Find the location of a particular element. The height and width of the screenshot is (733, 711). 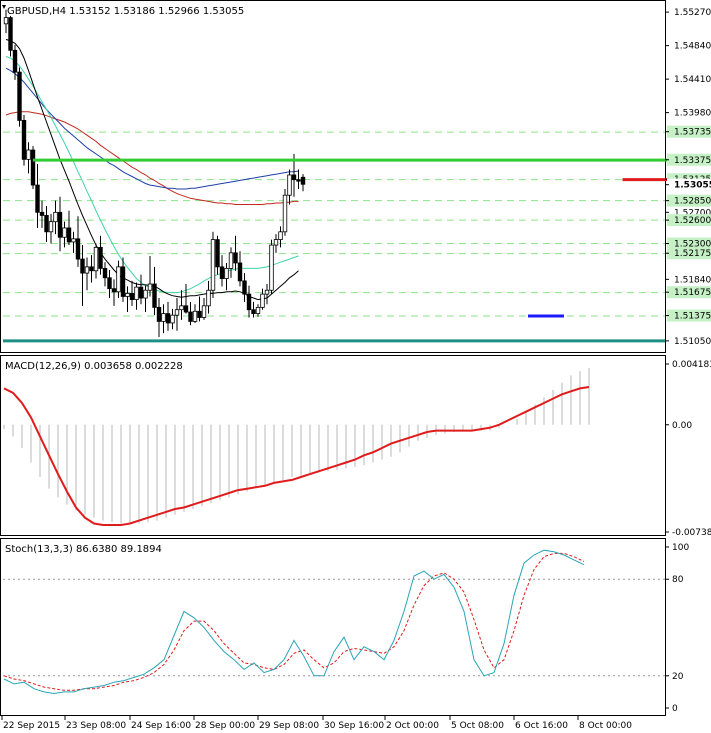

current-price-box is located at coordinates (689, 184).